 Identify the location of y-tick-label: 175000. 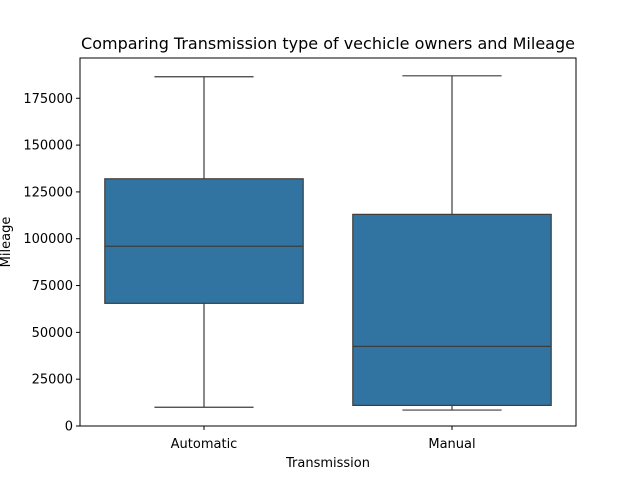
(48, 99).